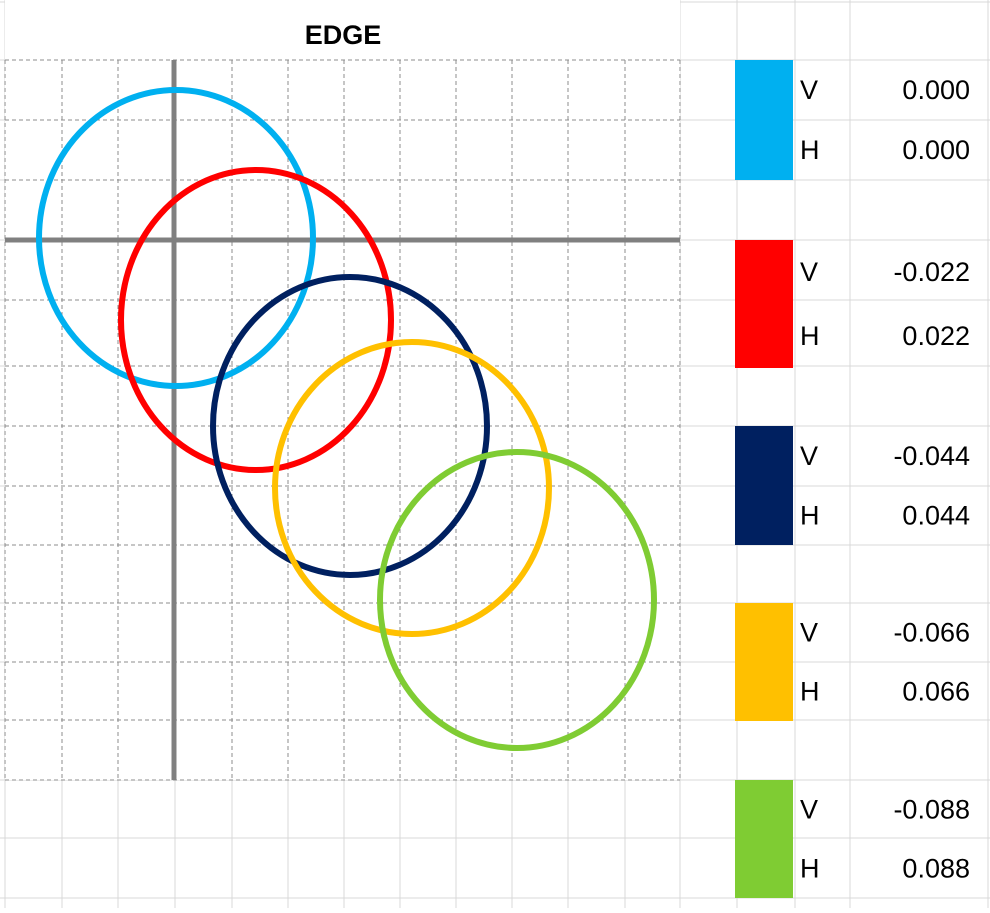 This screenshot has width=990, height=913. Describe the element at coordinates (931, 456) in the screenshot. I see `legend-value: -0.044` at that location.